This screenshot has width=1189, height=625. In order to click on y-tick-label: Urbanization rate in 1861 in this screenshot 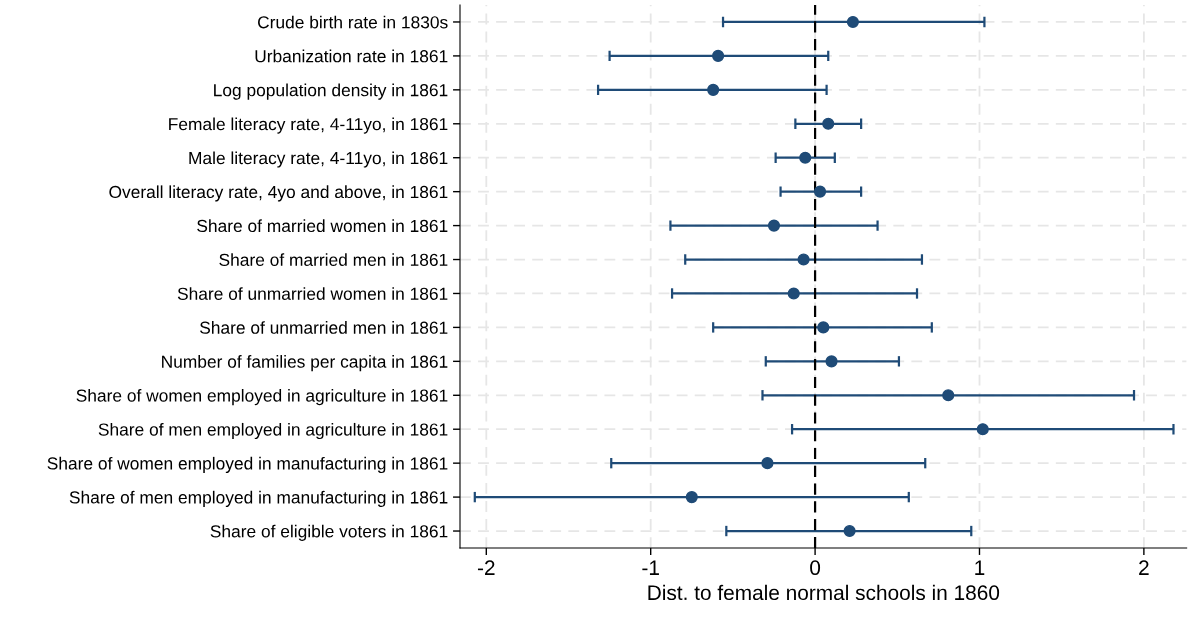, I will do `click(351, 56)`.